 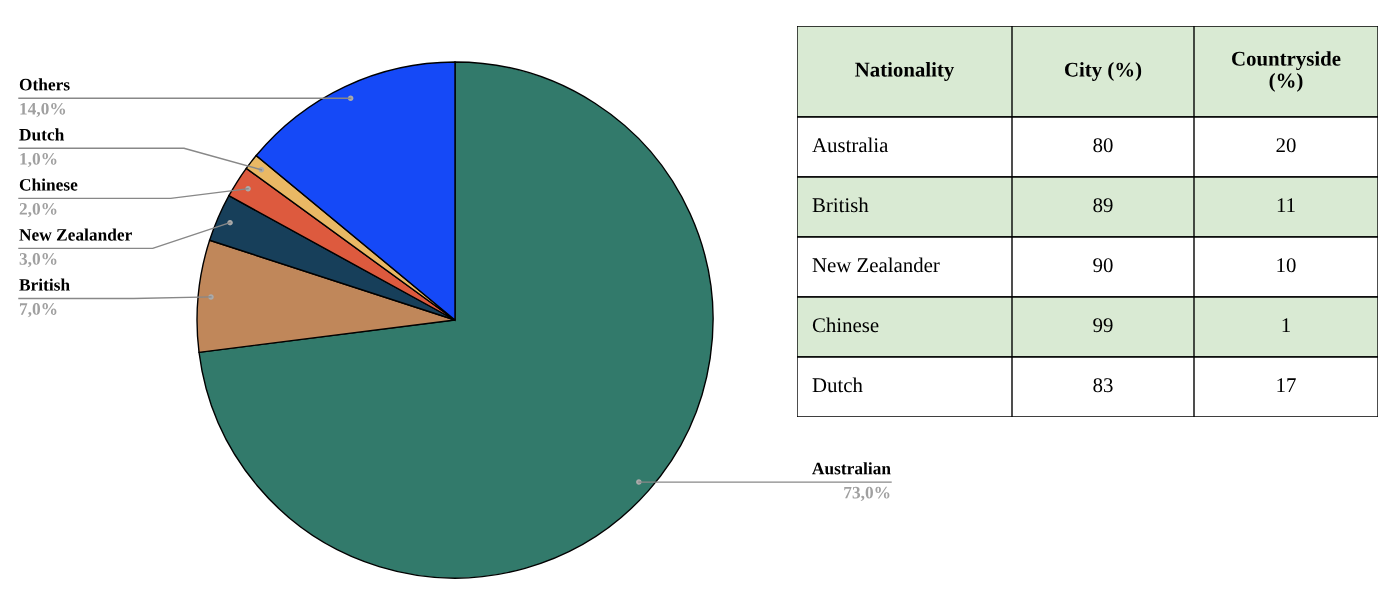 I want to click on slice-label: Others, so click(x=44, y=84).